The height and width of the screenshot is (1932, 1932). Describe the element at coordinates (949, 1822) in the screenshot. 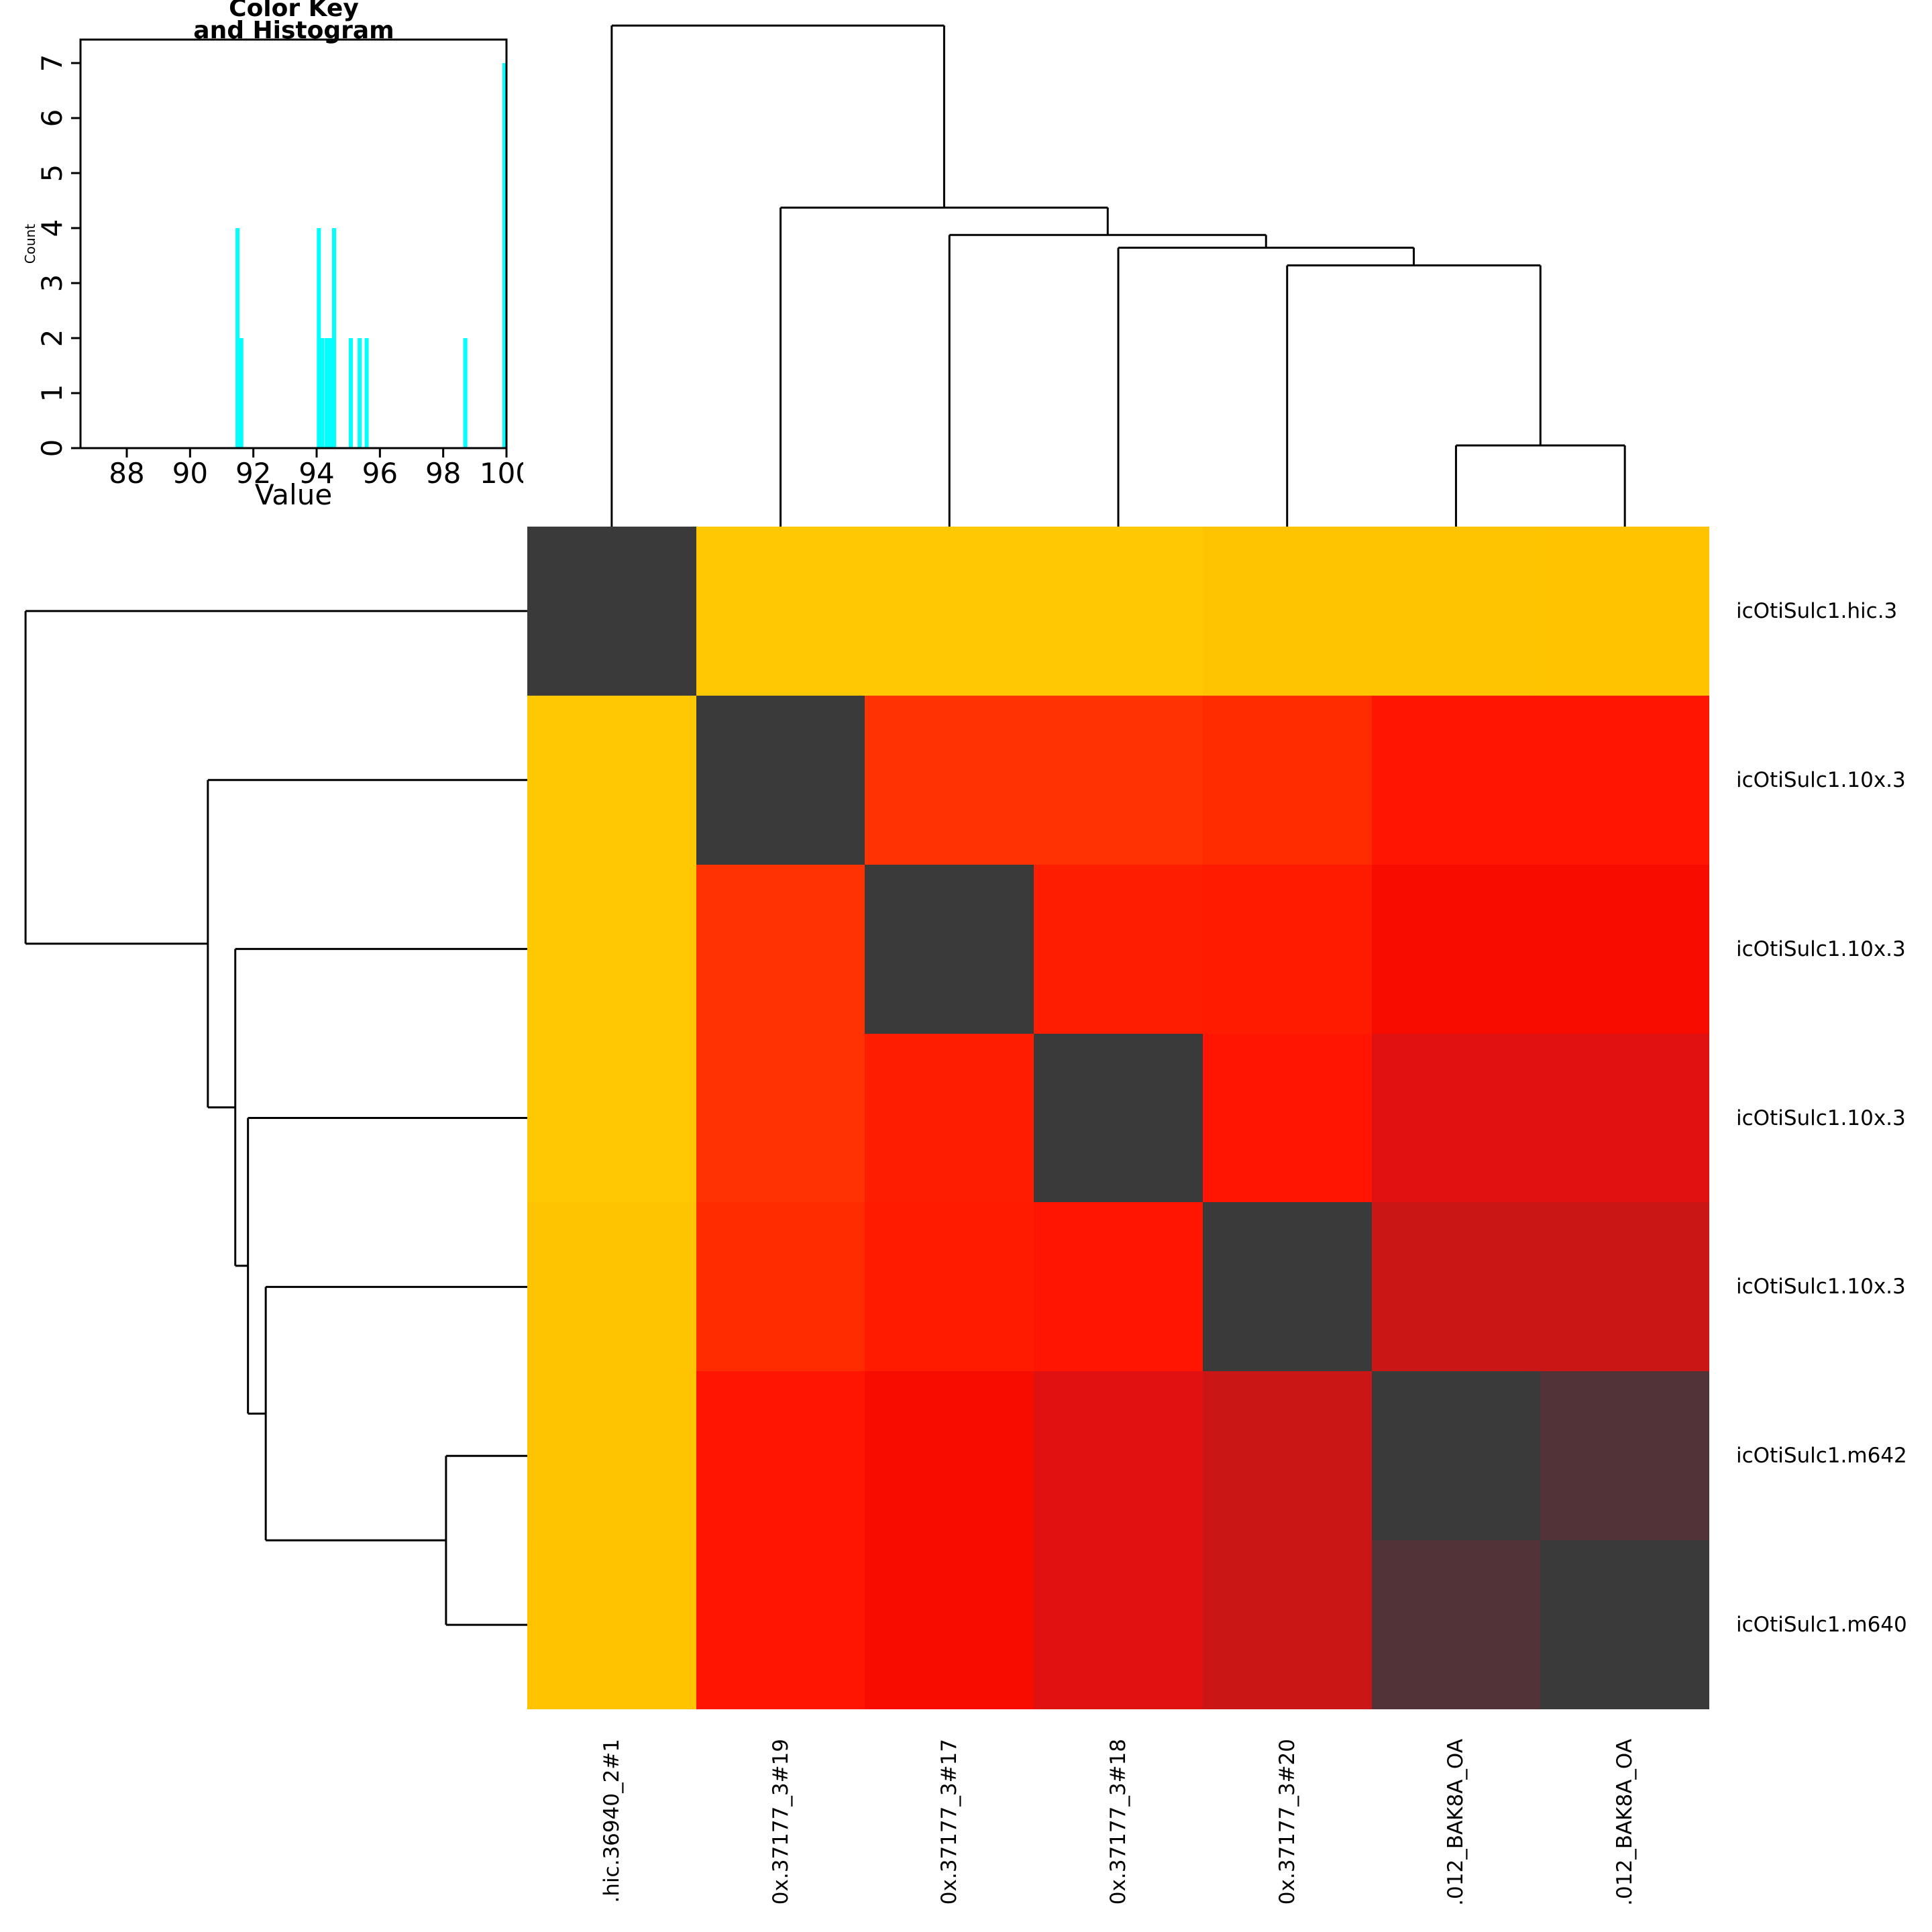

I see `col-label: 0x.37177_3#17` at that location.